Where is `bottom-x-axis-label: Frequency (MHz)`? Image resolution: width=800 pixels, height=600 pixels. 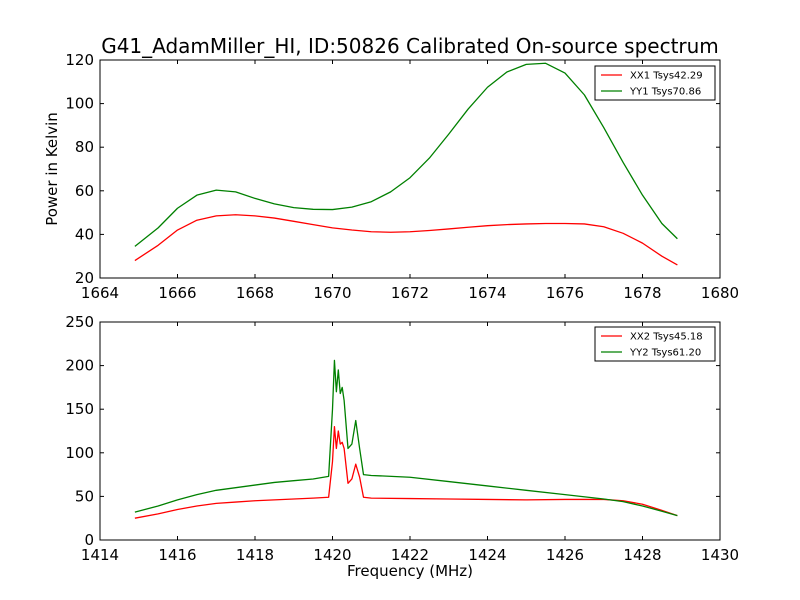 bottom-x-axis-label: Frequency (MHz) is located at coordinates (410, 571).